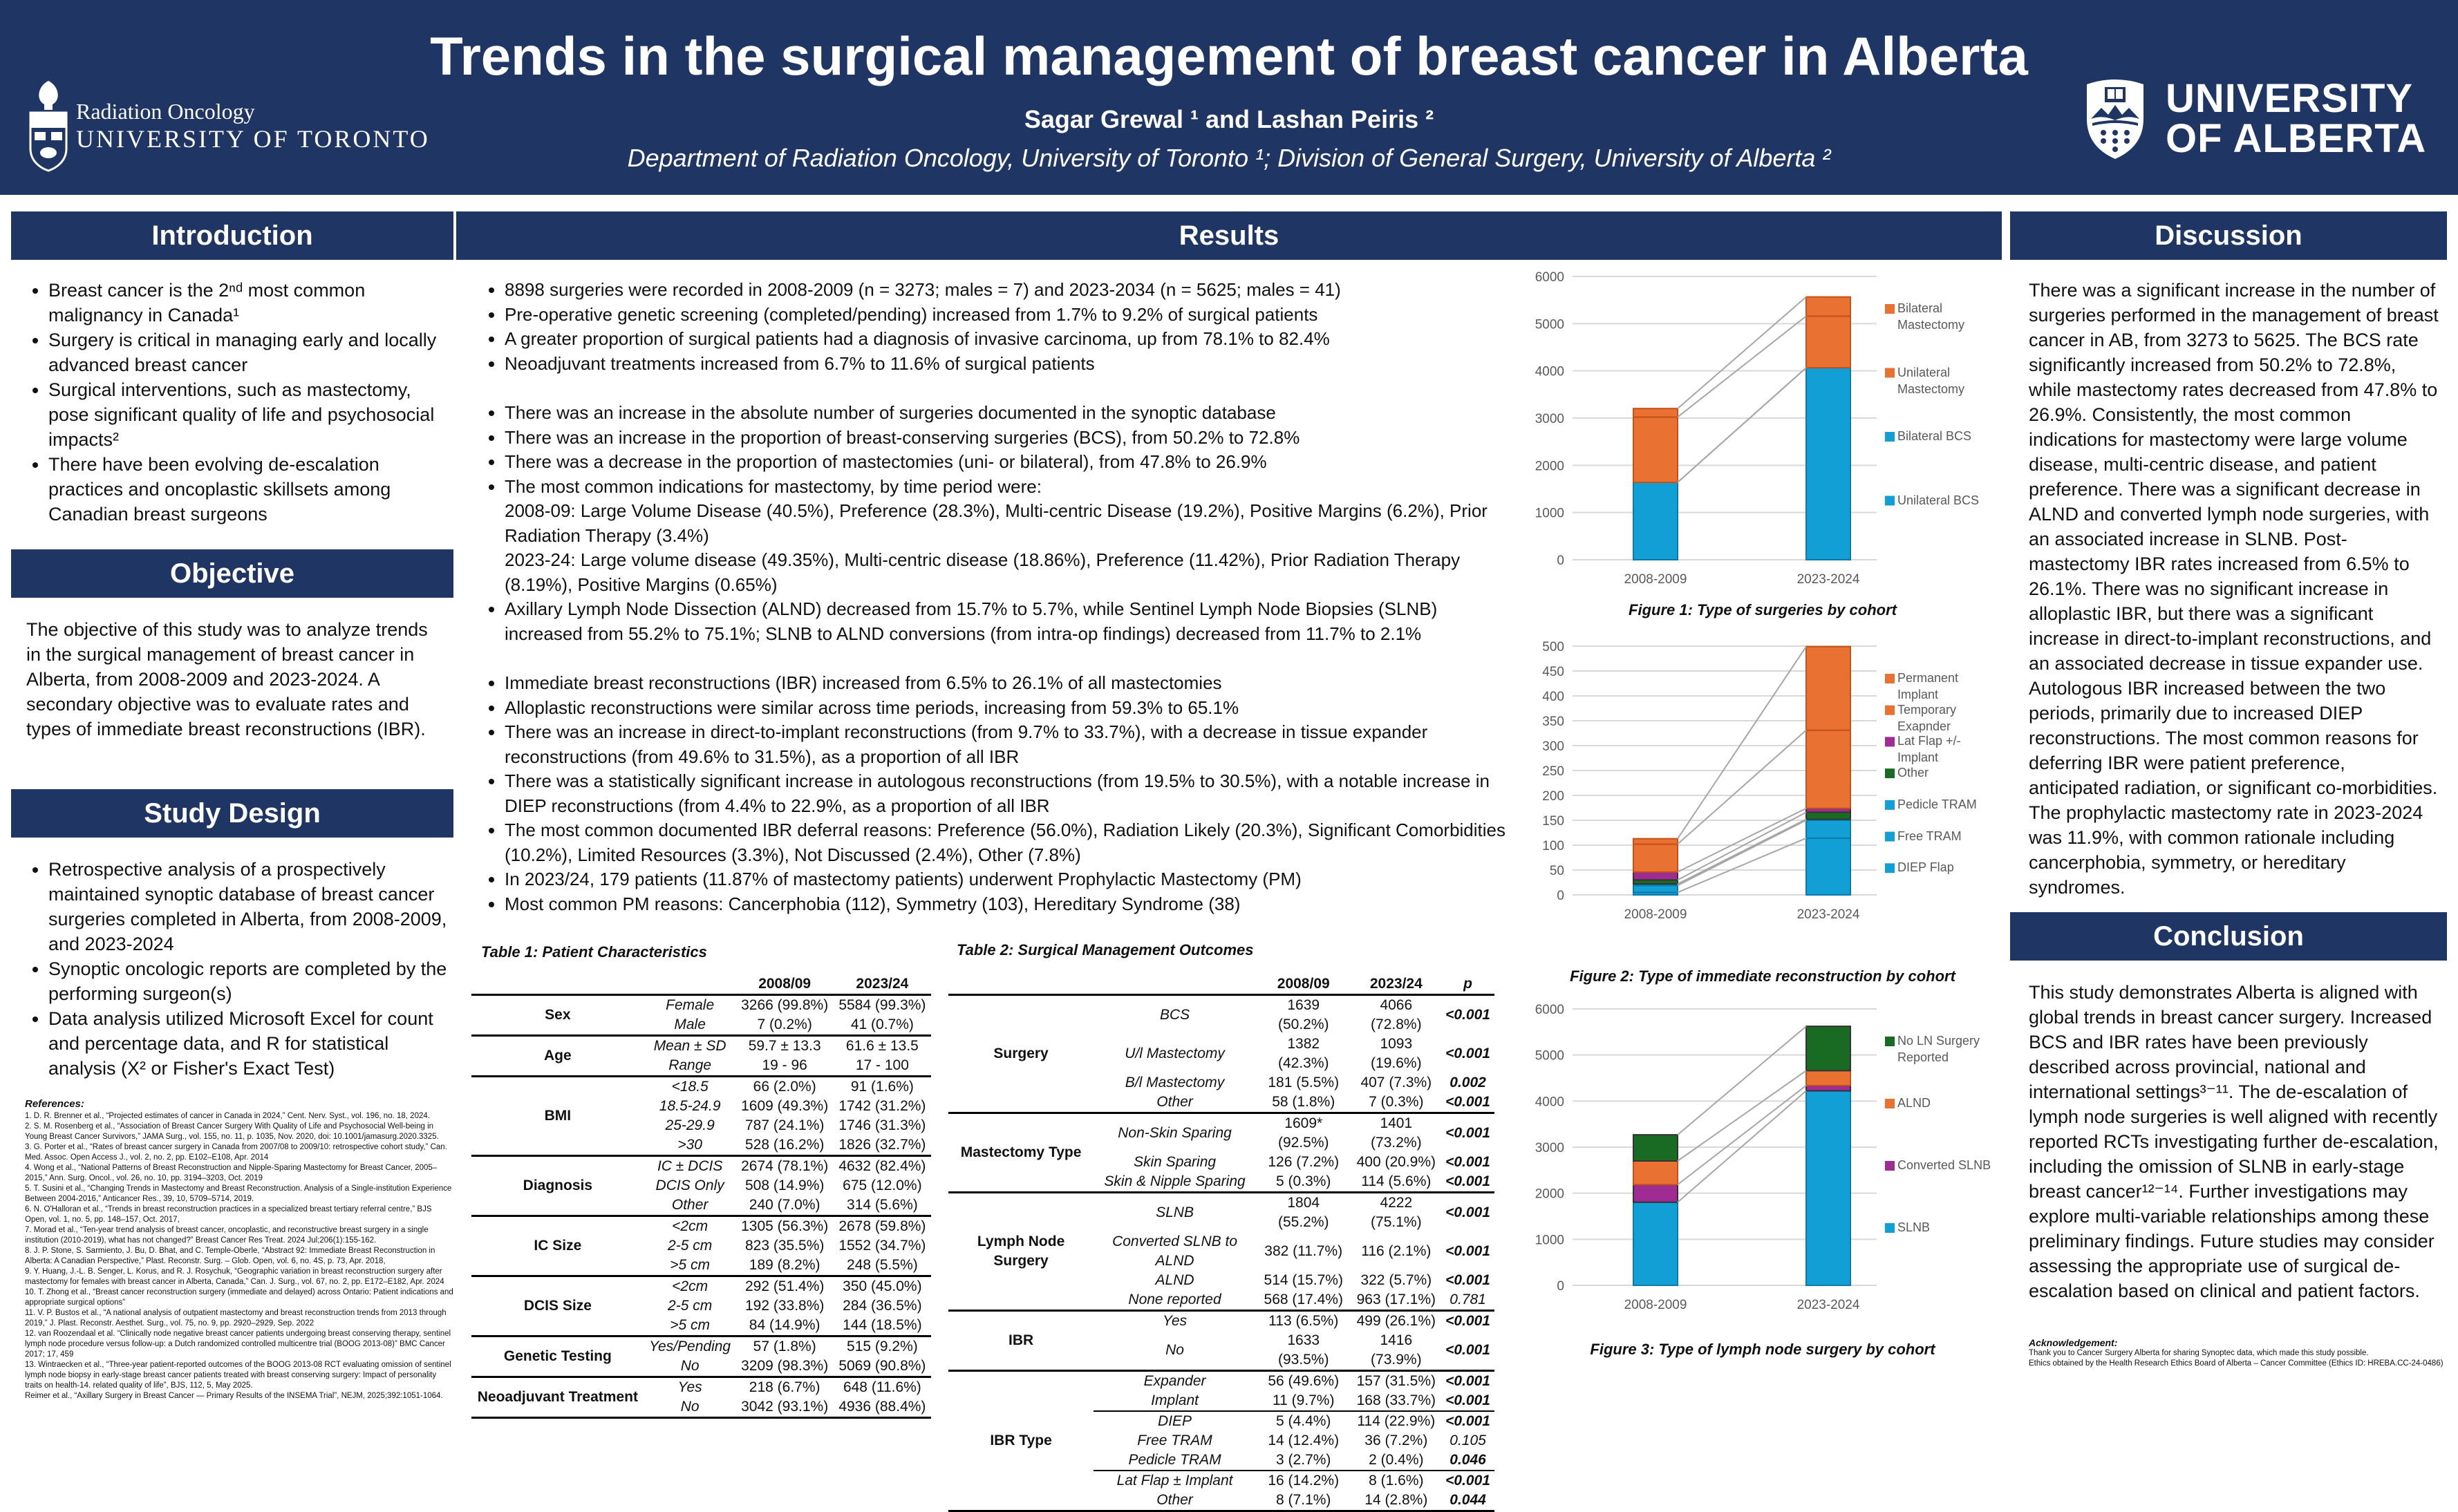 The image size is (2458, 1512). Describe the element at coordinates (784, 1266) in the screenshot. I see `cell-value: 189 (8.2%)` at that location.